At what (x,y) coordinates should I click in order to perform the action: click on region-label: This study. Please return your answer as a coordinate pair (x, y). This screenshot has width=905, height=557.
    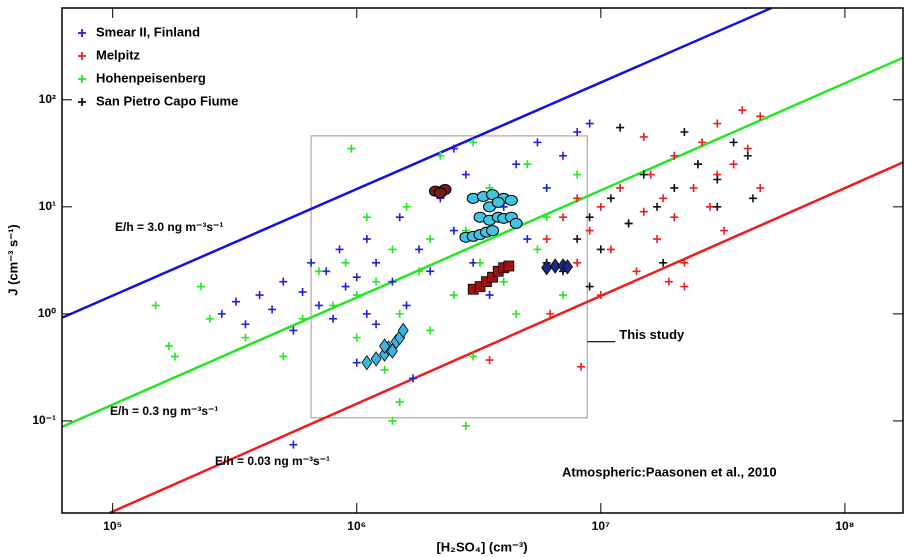
    Looking at the image, I should click on (652, 334).